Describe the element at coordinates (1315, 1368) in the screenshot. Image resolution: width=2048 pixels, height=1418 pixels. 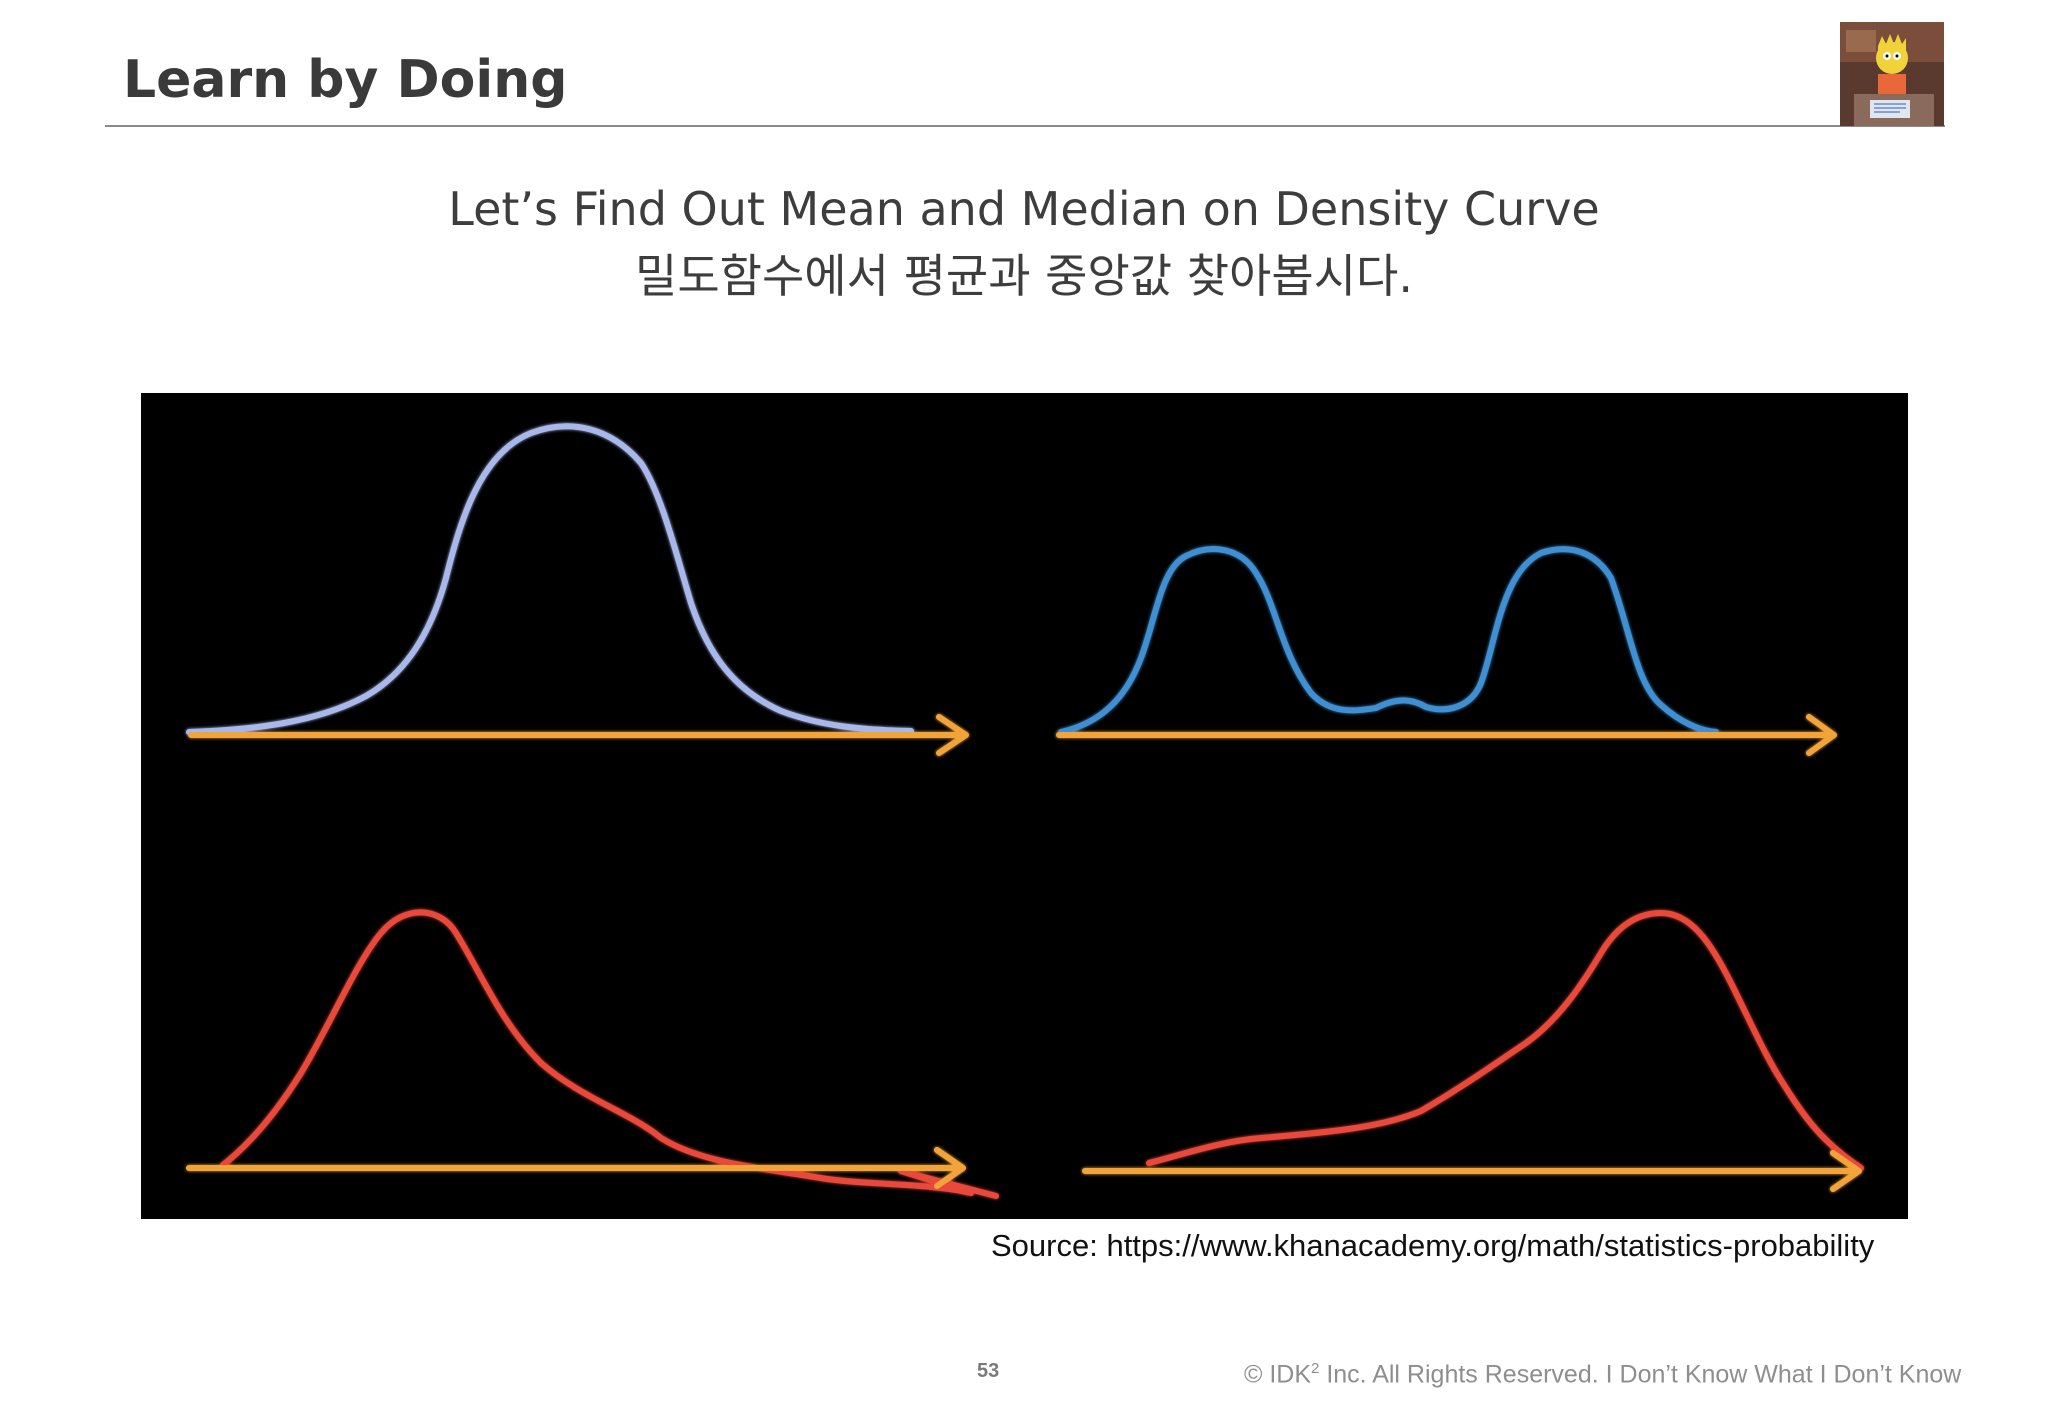
I see `copyright-superscript: 2` at that location.